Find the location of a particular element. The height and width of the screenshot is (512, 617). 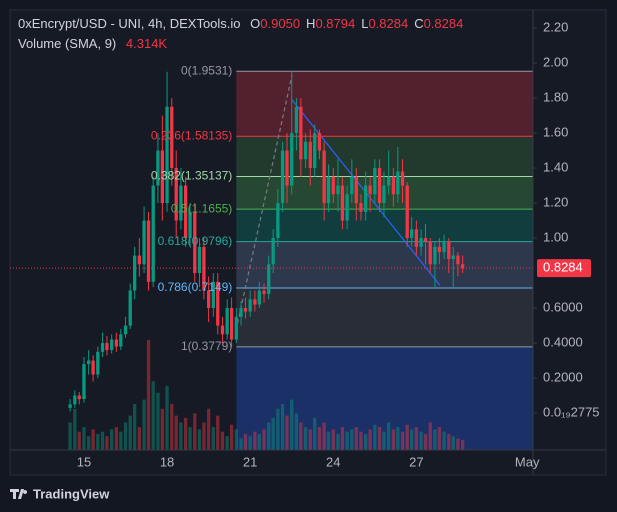

y-tick-label: 1.40 is located at coordinates (555, 166).